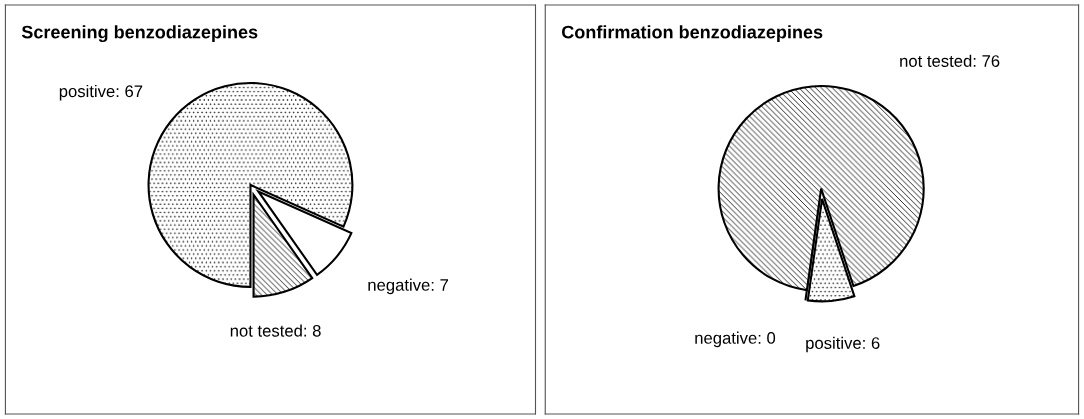 The width and height of the screenshot is (1084, 419). What do you see at coordinates (275, 330) in the screenshot?
I see `slice-label: not tested: 8` at bounding box center [275, 330].